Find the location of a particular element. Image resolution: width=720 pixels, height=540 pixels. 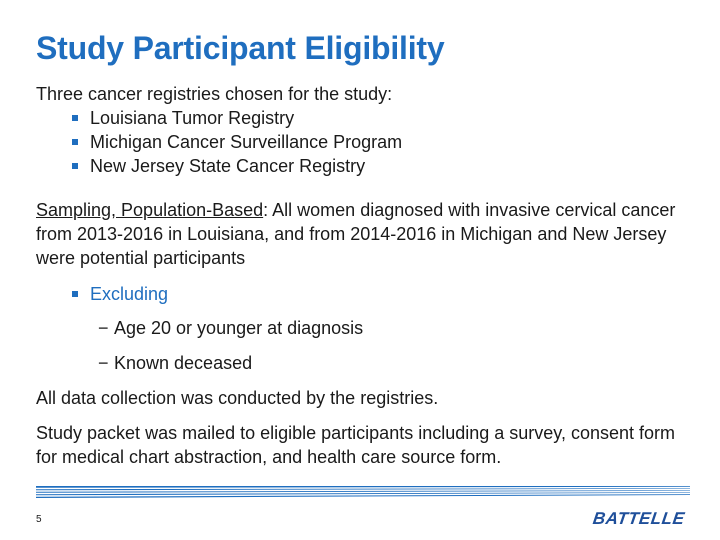

exclusion-item: − Age 20 or younger at diagnosis is located at coordinates (231, 328).